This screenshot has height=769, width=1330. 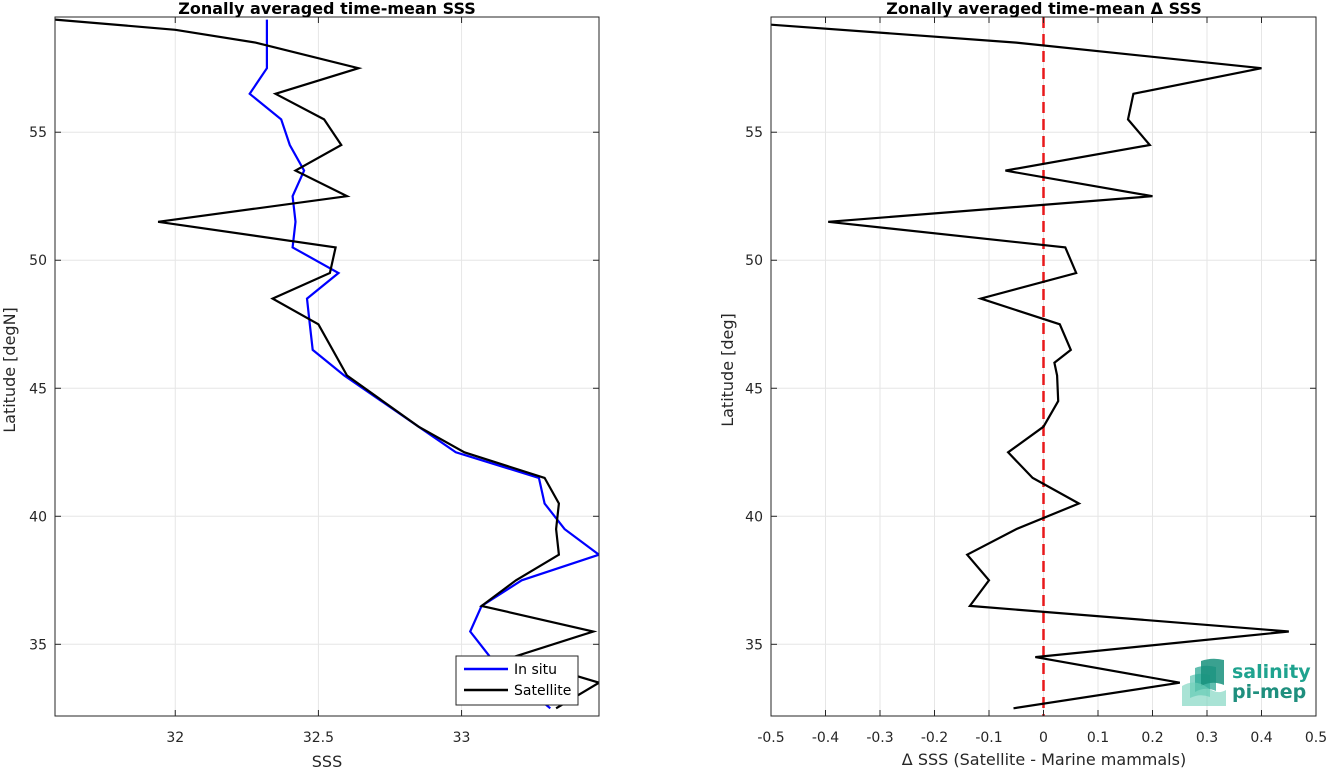 I want to click on legend-box, so click(x=517, y=680).